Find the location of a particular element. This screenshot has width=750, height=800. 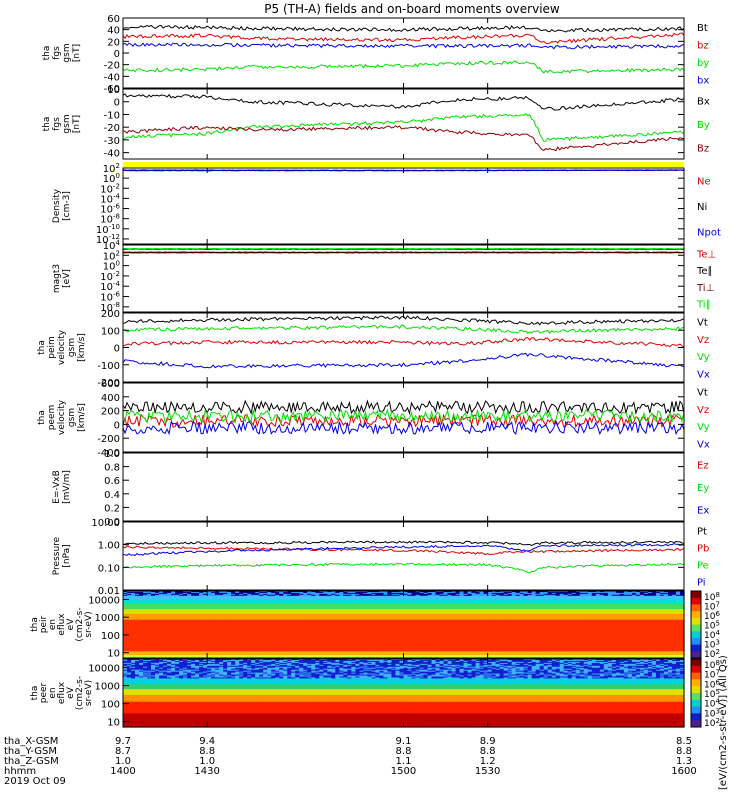

y-tick-label: -10 is located at coordinates (112, 115).